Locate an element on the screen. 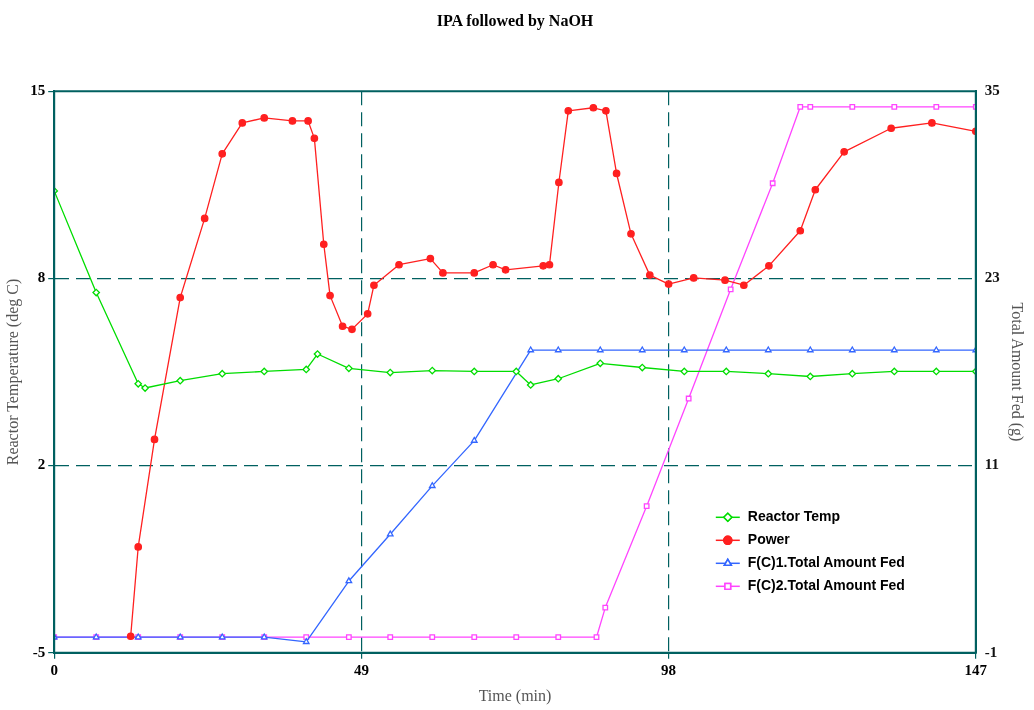 The image size is (1034, 710). y2-tick-label: 35 is located at coordinates (992, 90).